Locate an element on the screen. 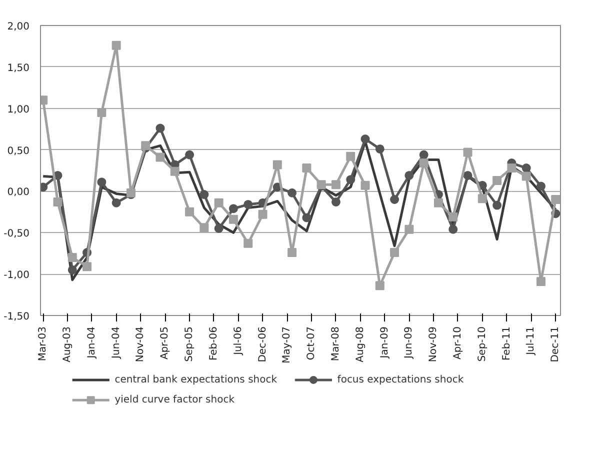 The image size is (605, 465). x-tick-label: Feb-11 is located at coordinates (506, 343).